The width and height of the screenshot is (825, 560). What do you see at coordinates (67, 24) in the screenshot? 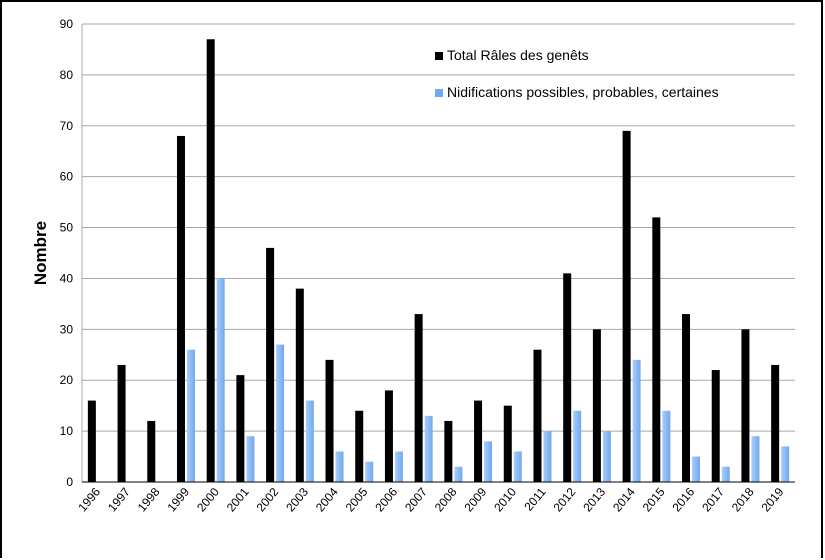
I see `y-tick-label: 90` at bounding box center [67, 24].